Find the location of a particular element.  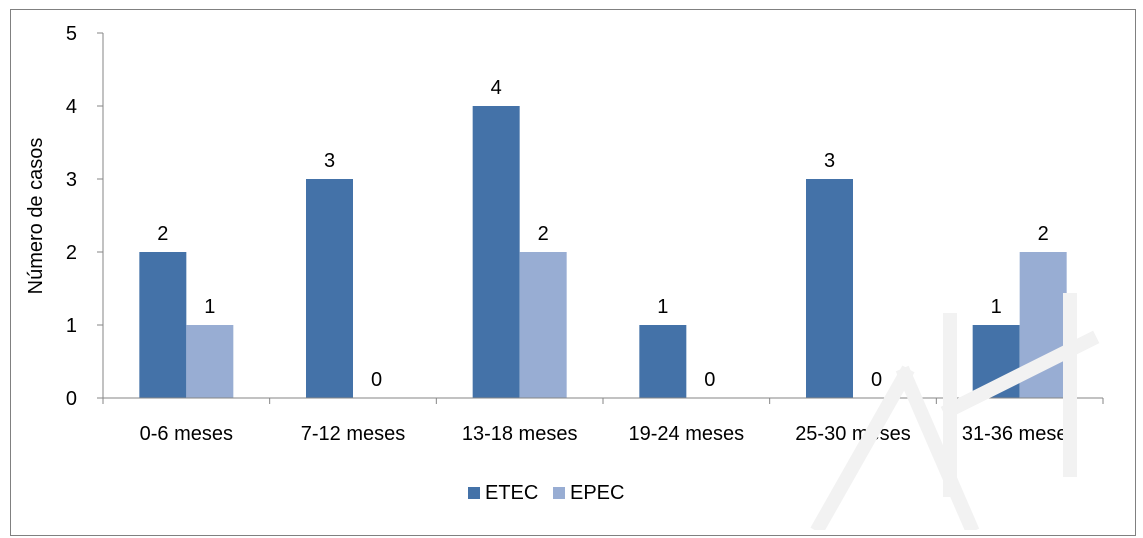

x-tick-label-3: 19-24 meses is located at coordinates (687, 434).